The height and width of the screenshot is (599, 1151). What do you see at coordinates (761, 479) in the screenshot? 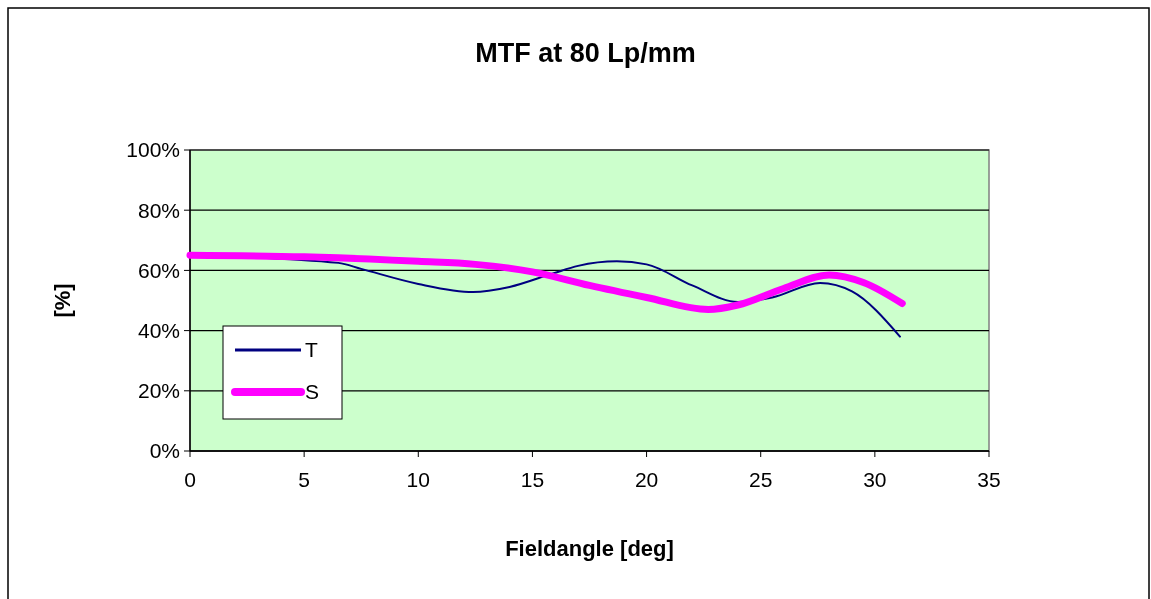
I see `x-tick-label: 25` at bounding box center [761, 479].